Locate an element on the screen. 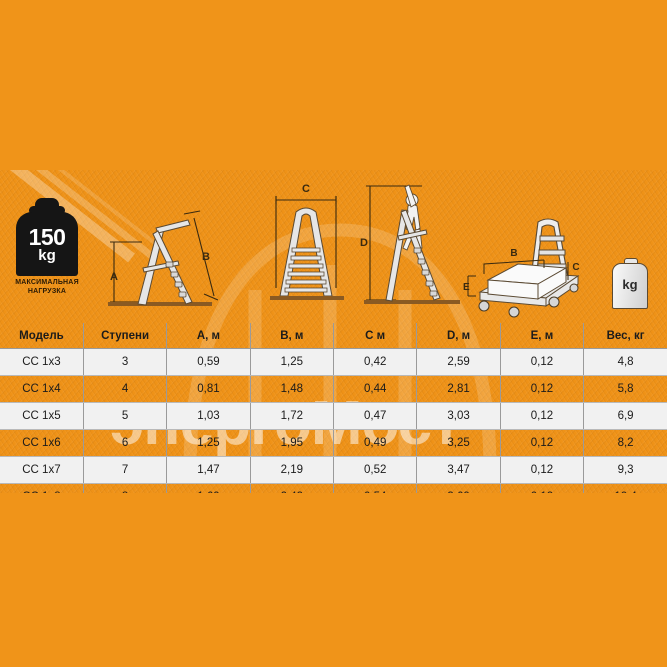 The height and width of the screenshot is (667, 667). dimension-label-cart-b: B is located at coordinates (513, 253).